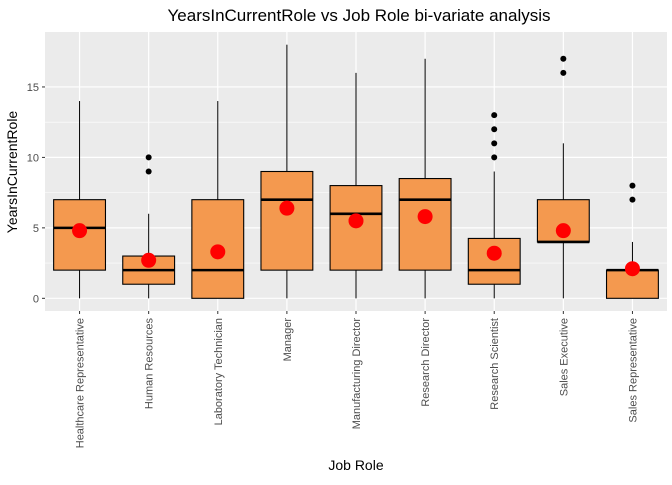  I want to click on y-tick-label: 5, so click(36, 229).